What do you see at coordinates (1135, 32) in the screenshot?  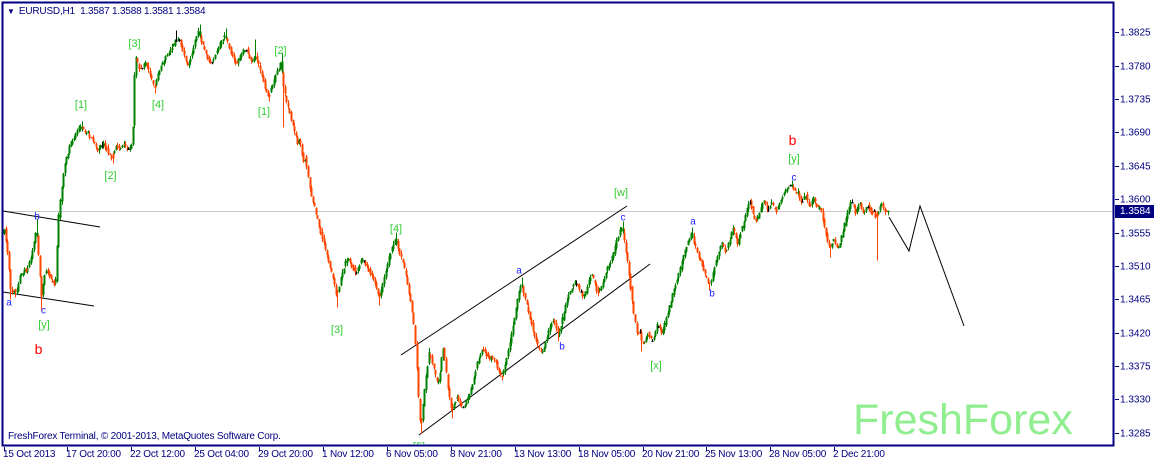 I see `price-axis-label: 1.3825` at bounding box center [1135, 32].